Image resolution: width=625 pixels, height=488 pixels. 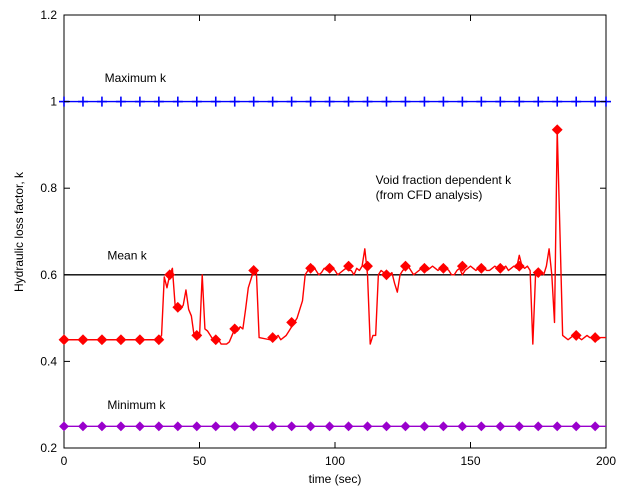 What do you see at coordinates (444, 180) in the screenshot?
I see `annotation-text: Void fraction dependent k` at bounding box center [444, 180].